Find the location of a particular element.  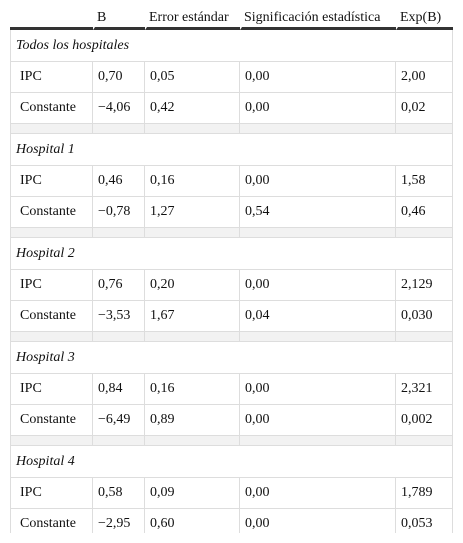

cell: 0,89 is located at coordinates (192, 420).